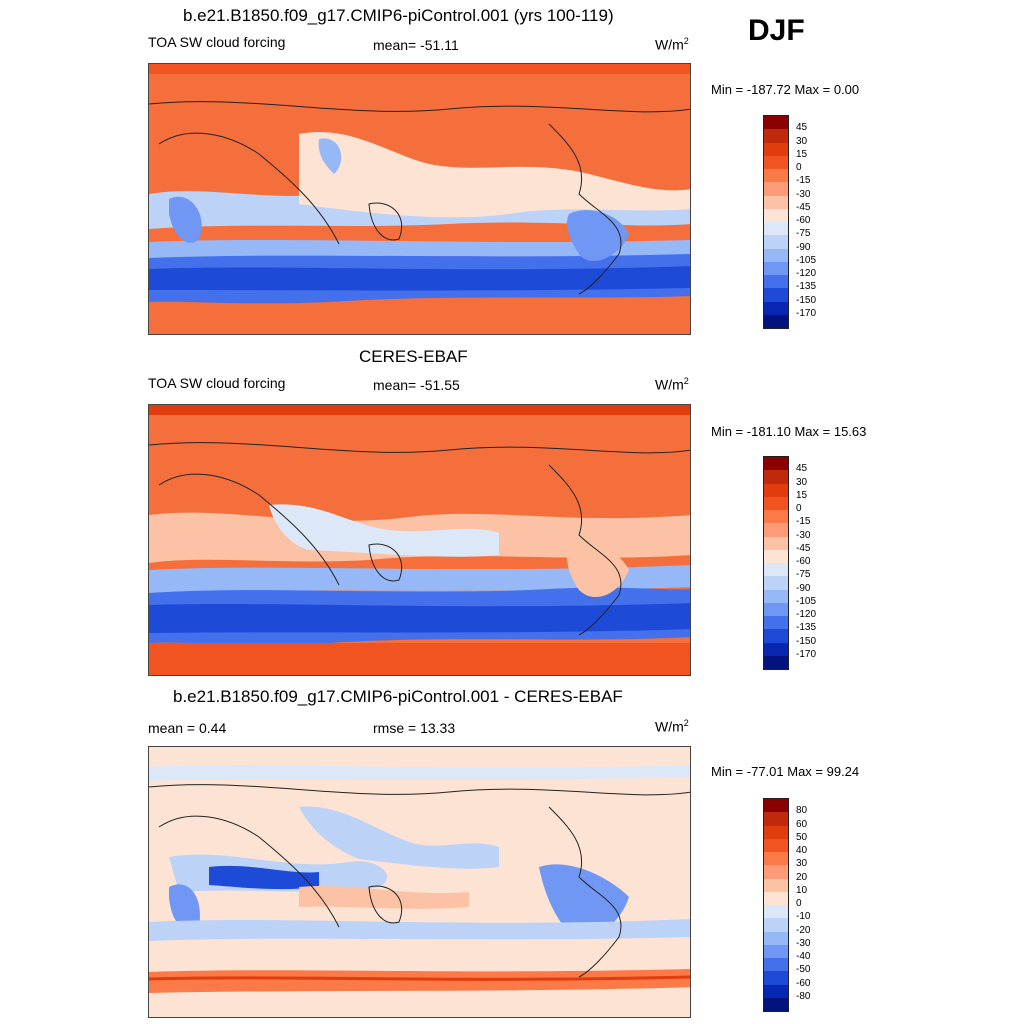 The width and height of the screenshot is (1024, 1024). I want to click on panel-2-minmax: Min = -181.10 Max = 15.63, so click(789, 431).